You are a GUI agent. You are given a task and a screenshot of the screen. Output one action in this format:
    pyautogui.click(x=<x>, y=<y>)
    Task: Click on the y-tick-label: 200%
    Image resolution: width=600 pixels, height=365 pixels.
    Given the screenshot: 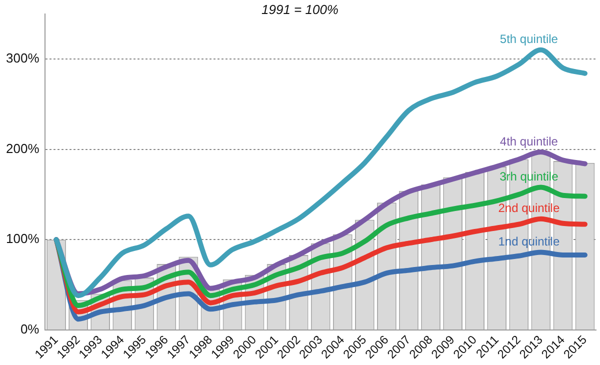 What is the action you would take?
    pyautogui.click(x=23, y=148)
    